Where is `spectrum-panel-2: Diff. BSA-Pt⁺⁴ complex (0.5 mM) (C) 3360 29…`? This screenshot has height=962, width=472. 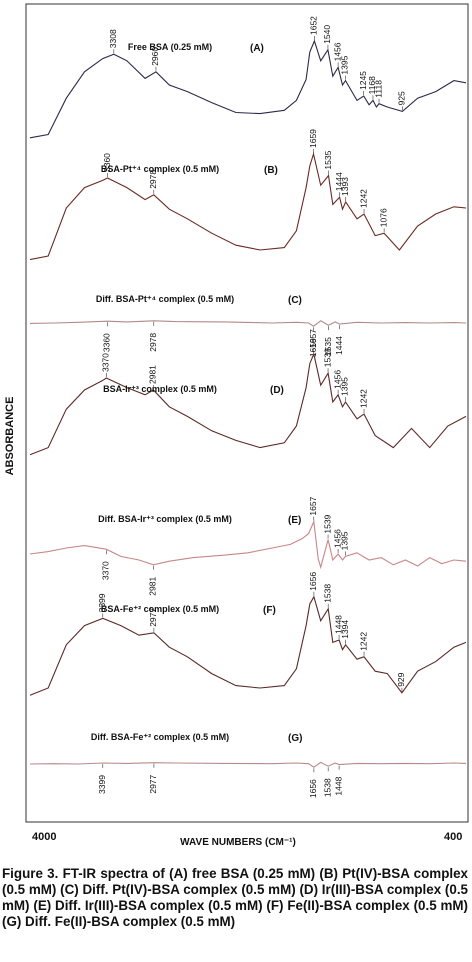
spectrum-panel-2: Diff. BSA-Pt⁺⁴ complex (0.5 mM) (C) 3360 29… is located at coordinates (248, 325).